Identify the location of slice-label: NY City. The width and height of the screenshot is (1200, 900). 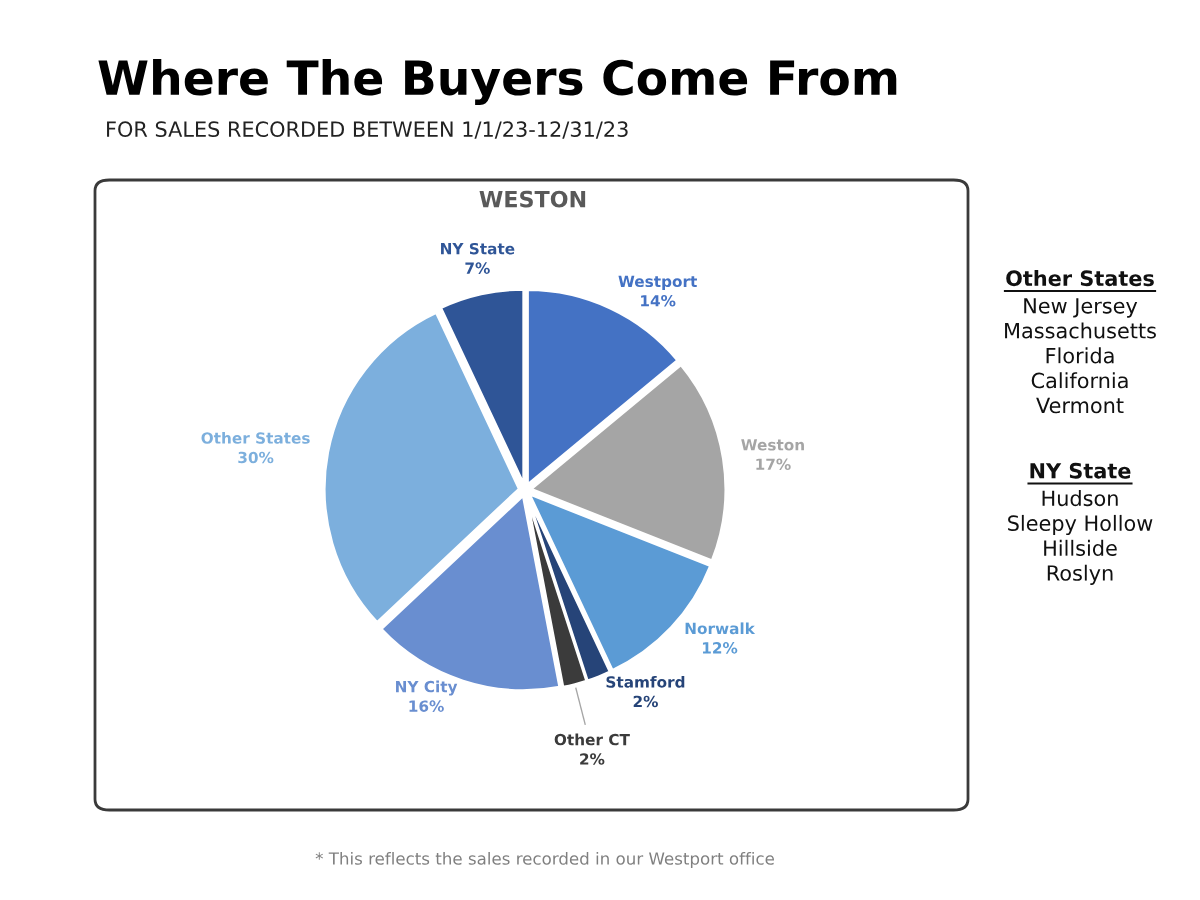
(427, 688).